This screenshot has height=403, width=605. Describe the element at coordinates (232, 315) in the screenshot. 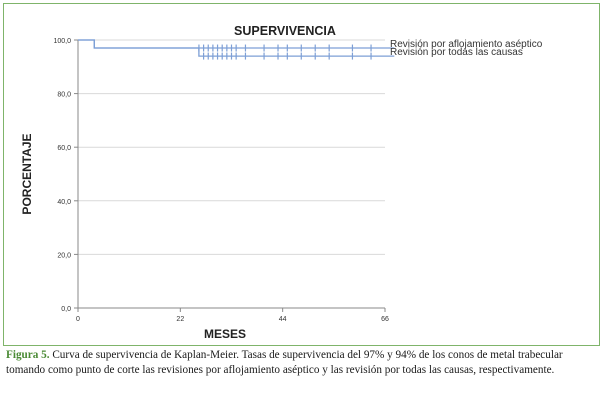

I see `x-tick-labels: 0 22 44 66` at that location.